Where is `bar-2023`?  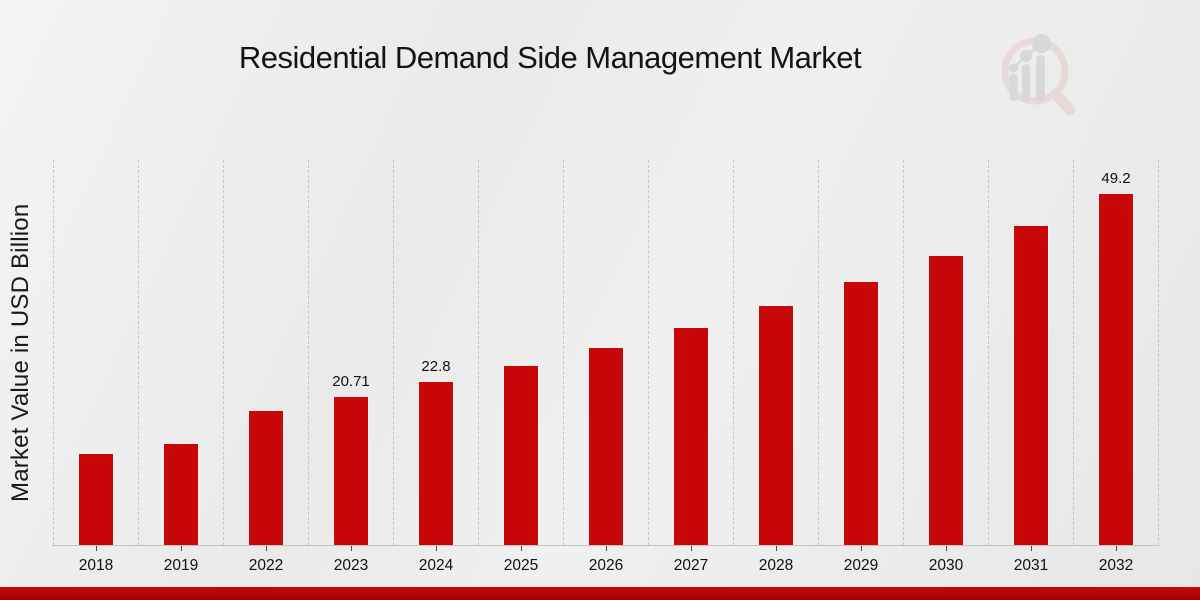
bar-2023 is located at coordinates (351, 471).